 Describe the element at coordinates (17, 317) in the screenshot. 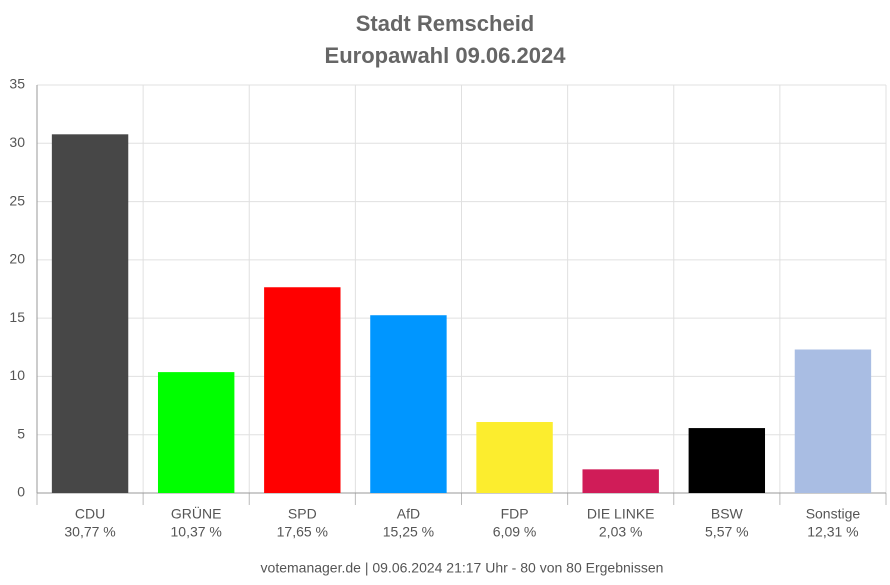

I see `y-tick-label: 15` at that location.